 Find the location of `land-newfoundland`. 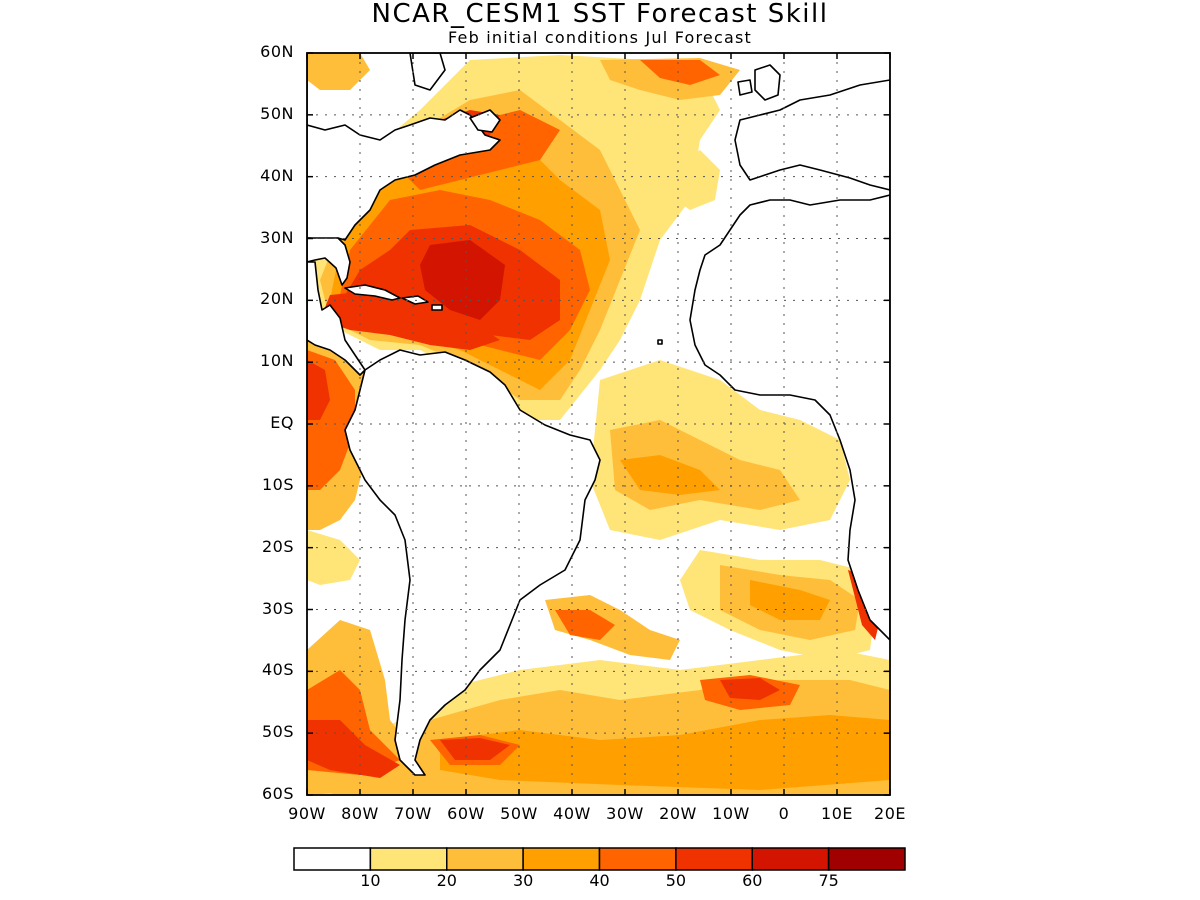

land-newfoundland is located at coordinates (485, 121).